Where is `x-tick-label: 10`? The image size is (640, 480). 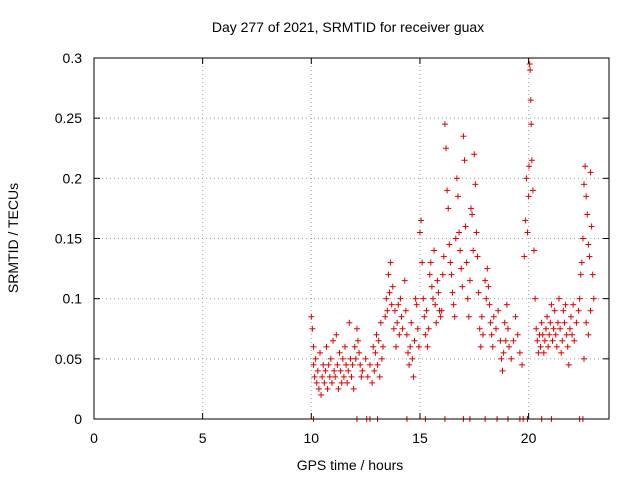
x-tick-label: 10 is located at coordinates (312, 438).